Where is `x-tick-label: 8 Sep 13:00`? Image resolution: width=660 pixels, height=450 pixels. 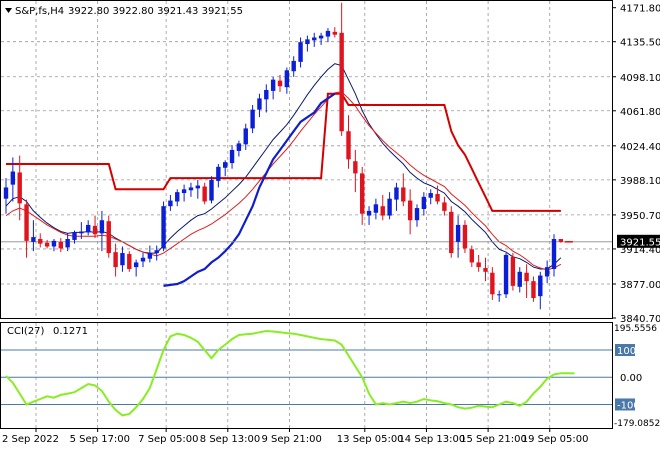
x-tick-label: 8 Sep 13:00 is located at coordinates (230, 439).